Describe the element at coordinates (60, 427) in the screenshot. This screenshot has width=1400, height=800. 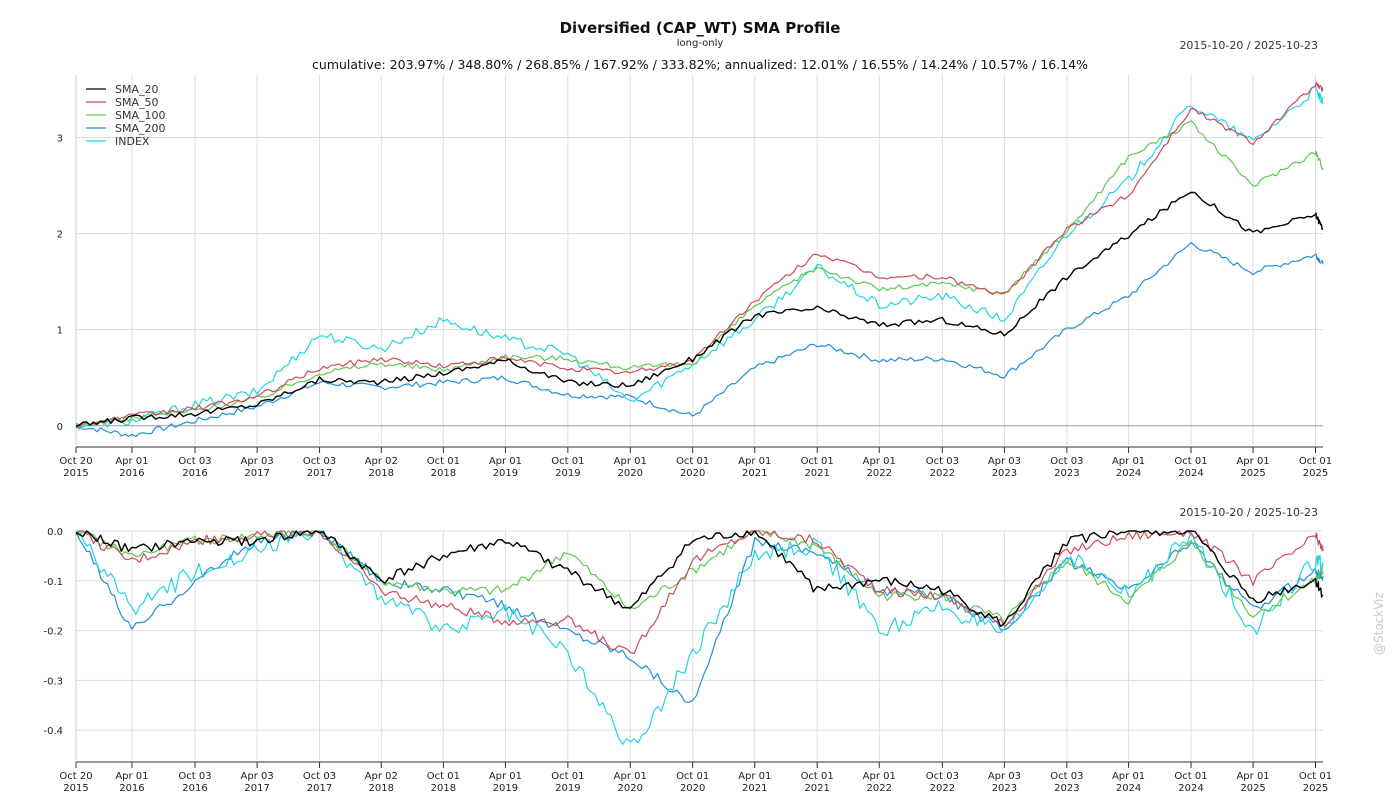
I see `y-tick-label: 0` at that location.